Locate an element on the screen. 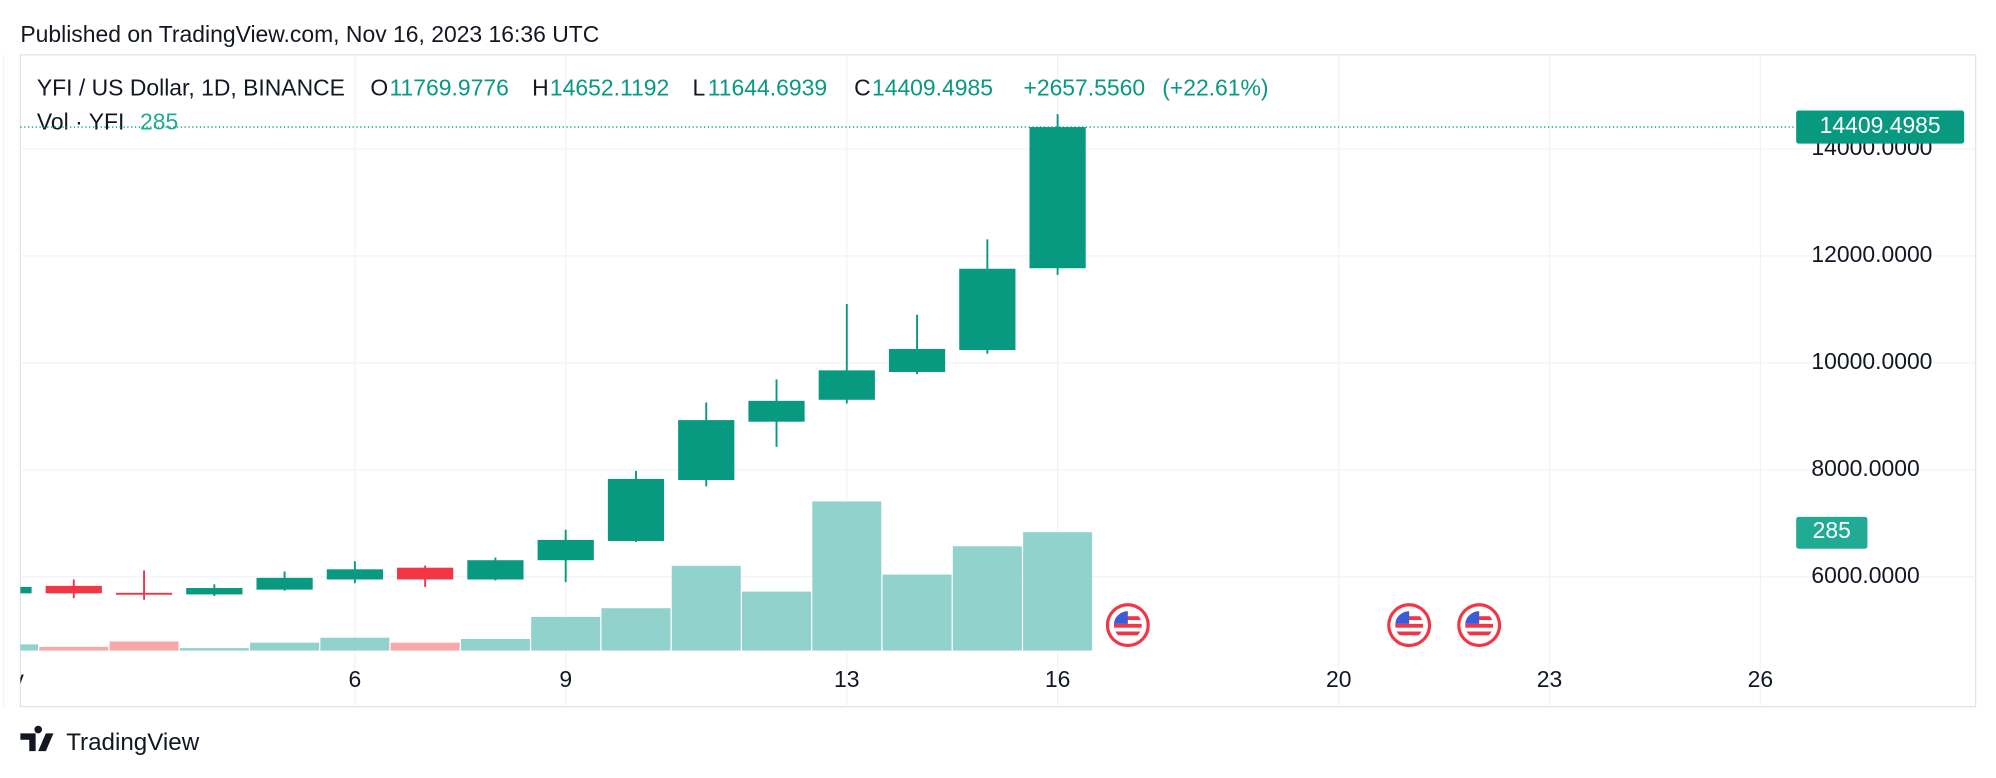 This screenshot has width=1996, height=778. x-tick-label: 20 is located at coordinates (1338, 679).